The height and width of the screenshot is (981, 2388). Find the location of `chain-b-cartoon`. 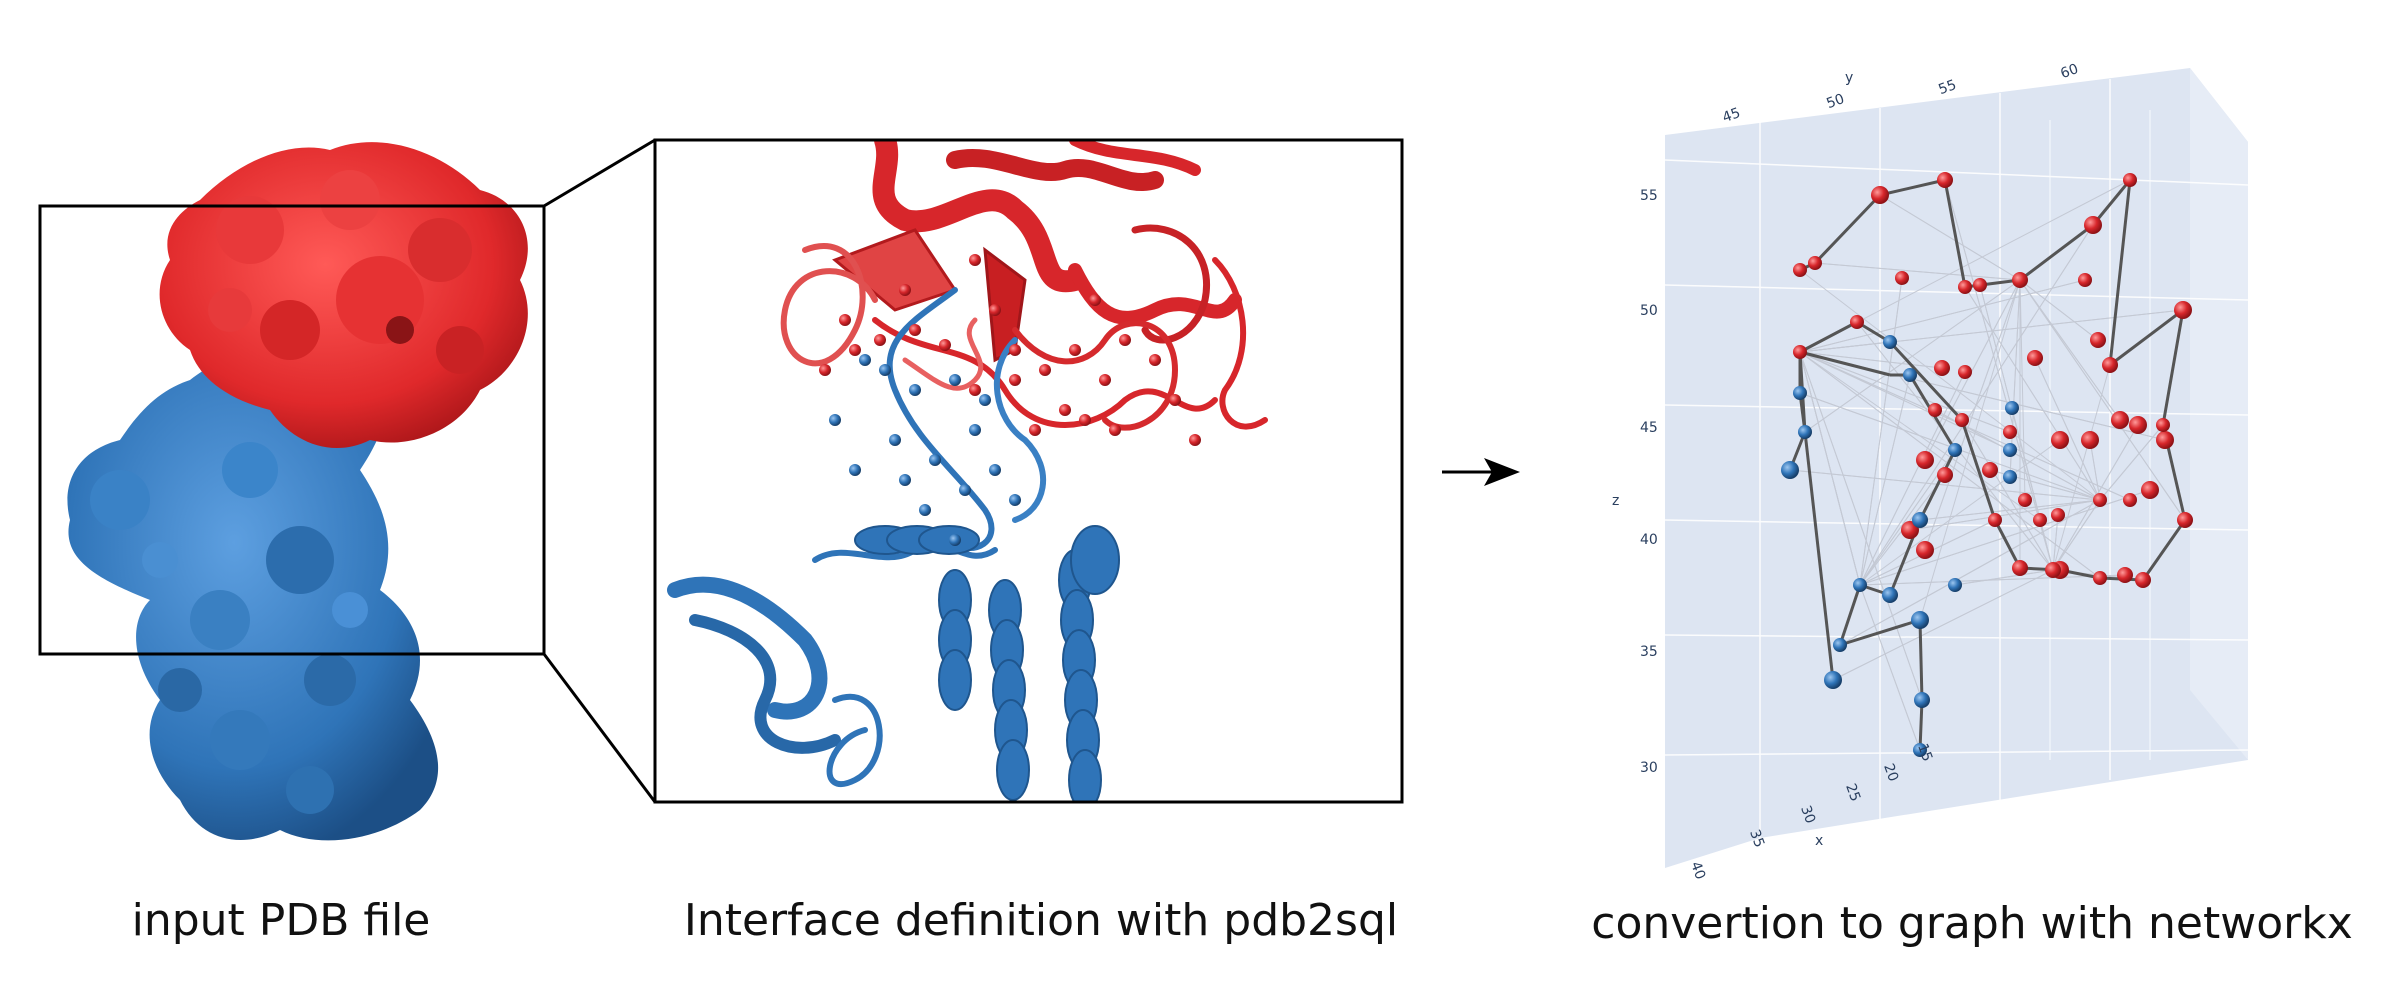

chain-b-cartoon is located at coordinates (856, 537).